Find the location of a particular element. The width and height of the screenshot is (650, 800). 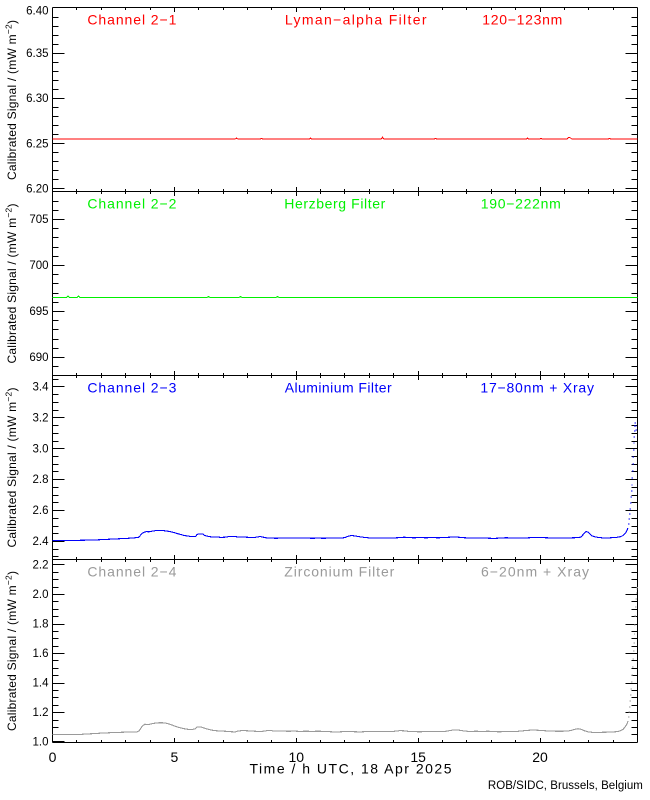

svg-text: Zirconium Filter is located at coordinates (339, 572).